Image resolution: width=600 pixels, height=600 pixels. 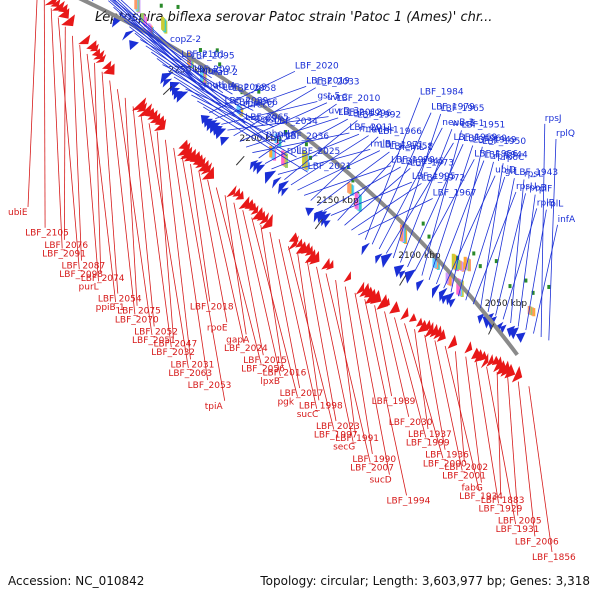 I want to click on minus-gene-label: LBF_2087, so click(x=83, y=267).